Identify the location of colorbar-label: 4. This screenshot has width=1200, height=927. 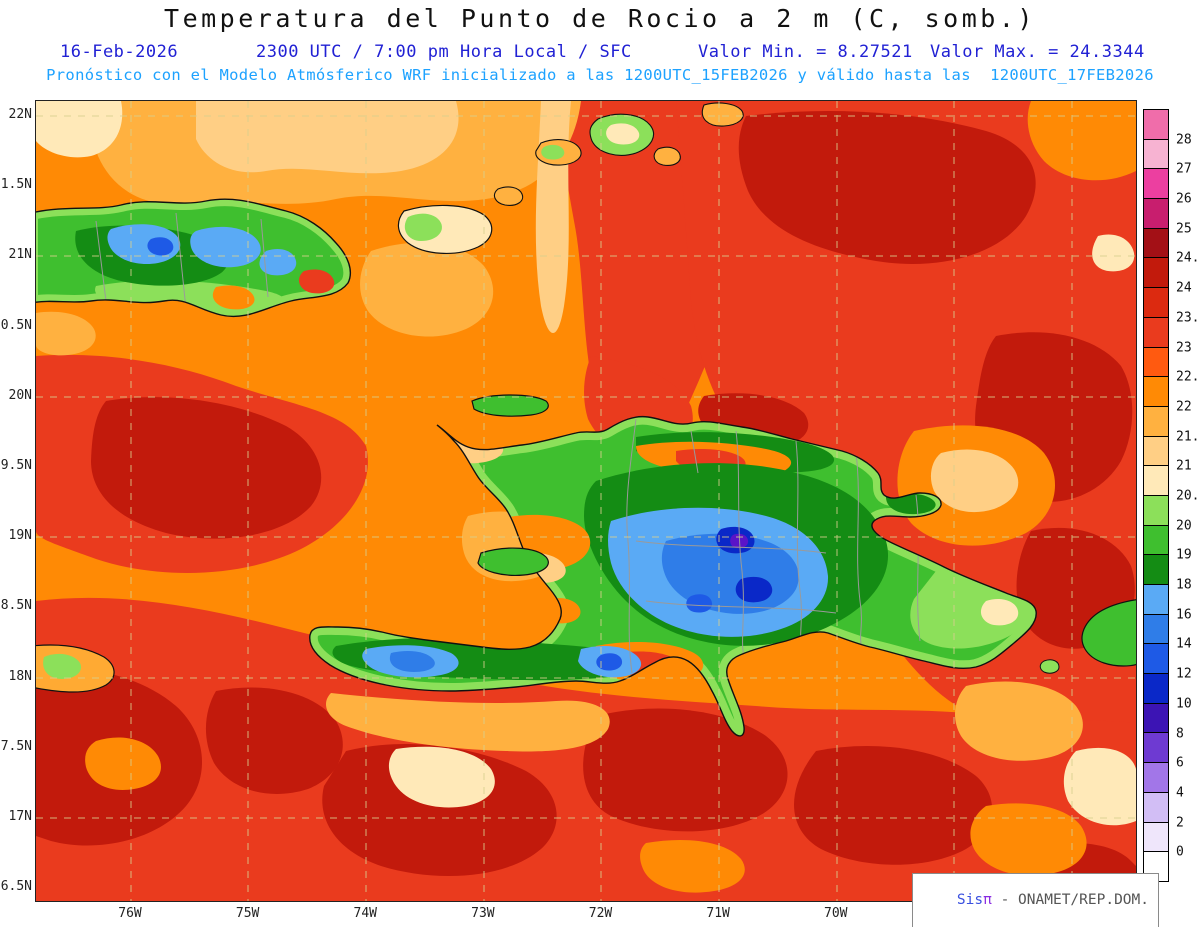
(1180, 793).